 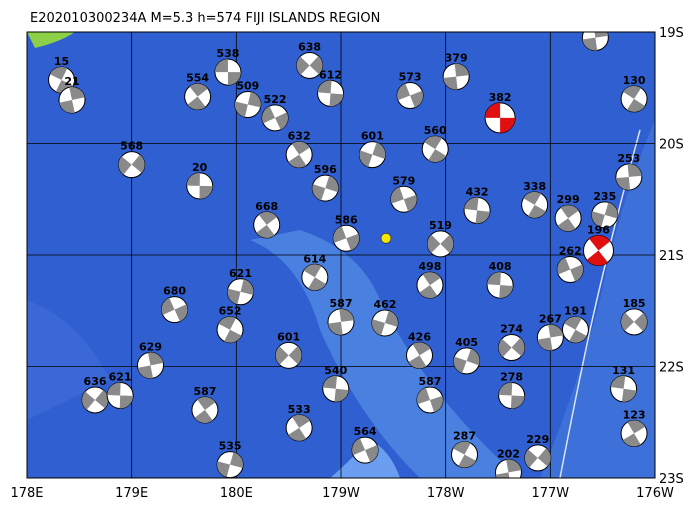 What do you see at coordinates (671, 145) in the screenshot?
I see `lat-label: 20S` at bounding box center [671, 145].